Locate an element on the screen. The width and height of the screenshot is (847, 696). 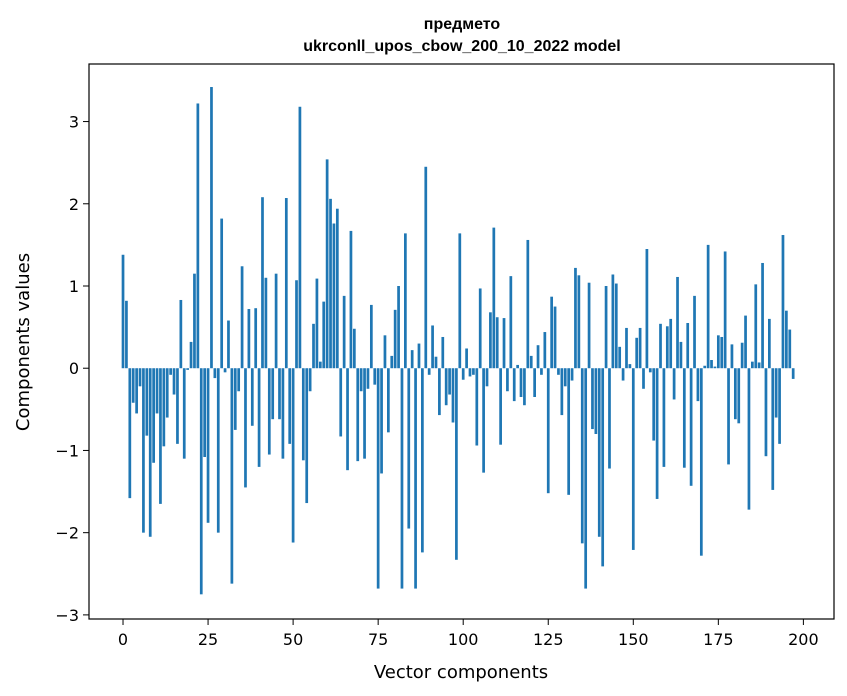
x-tick-label: 200 is located at coordinates (803, 639).